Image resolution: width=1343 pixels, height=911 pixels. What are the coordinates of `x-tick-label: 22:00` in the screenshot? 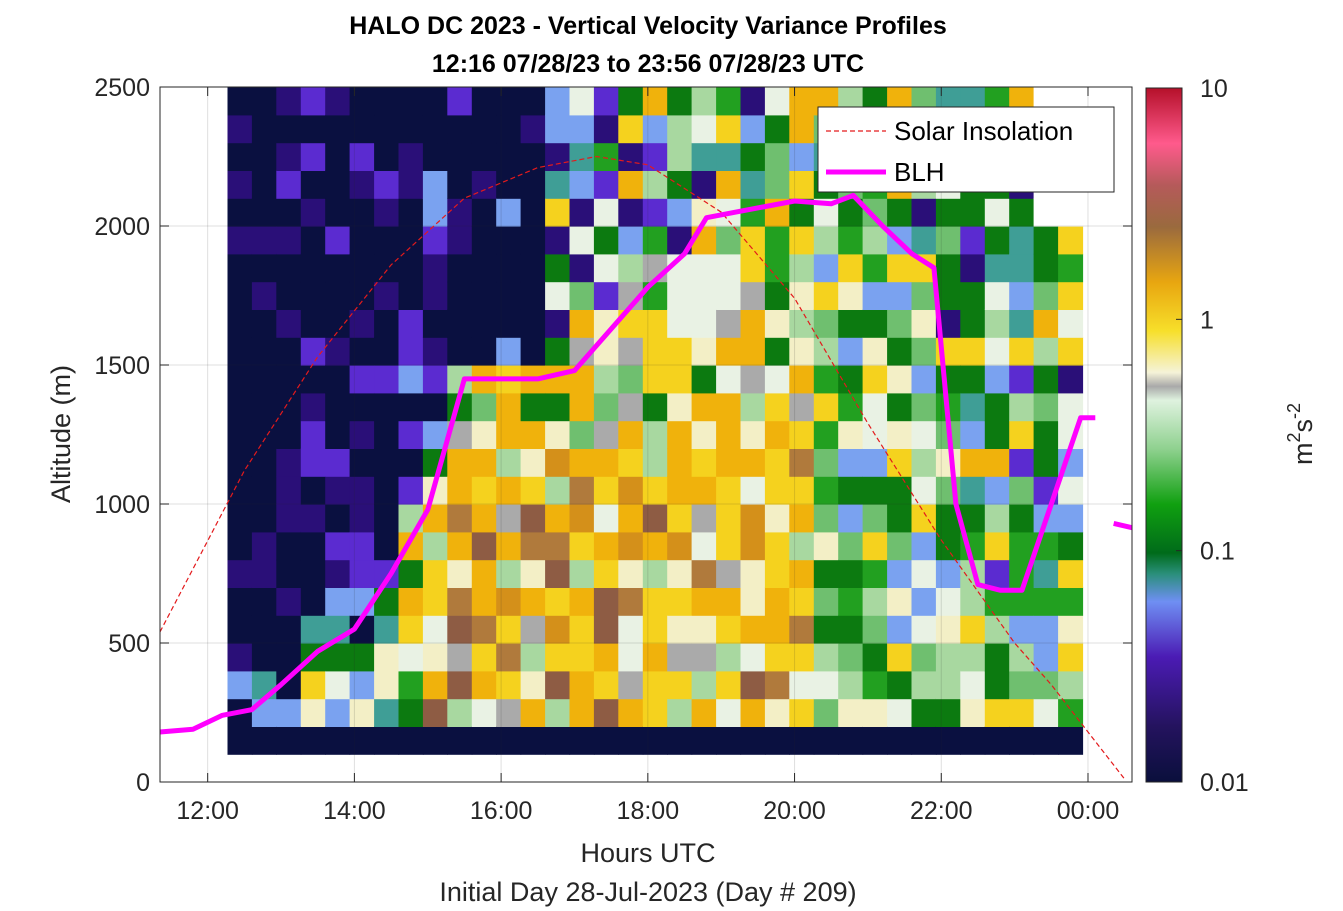 It's located at (941, 811).